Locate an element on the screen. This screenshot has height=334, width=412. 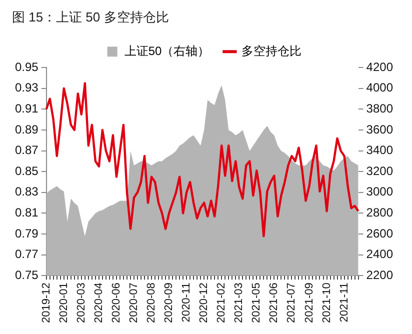
y-tick-label: 0.93 is located at coordinates (26, 87).